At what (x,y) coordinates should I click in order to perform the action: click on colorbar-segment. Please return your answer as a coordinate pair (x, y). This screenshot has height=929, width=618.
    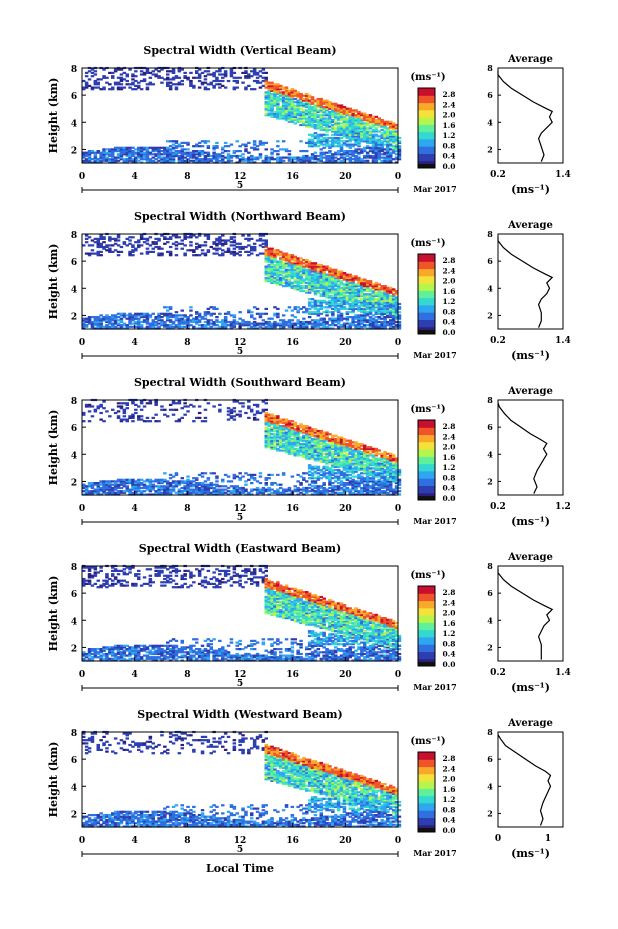
    Looking at the image, I should click on (426, 92).